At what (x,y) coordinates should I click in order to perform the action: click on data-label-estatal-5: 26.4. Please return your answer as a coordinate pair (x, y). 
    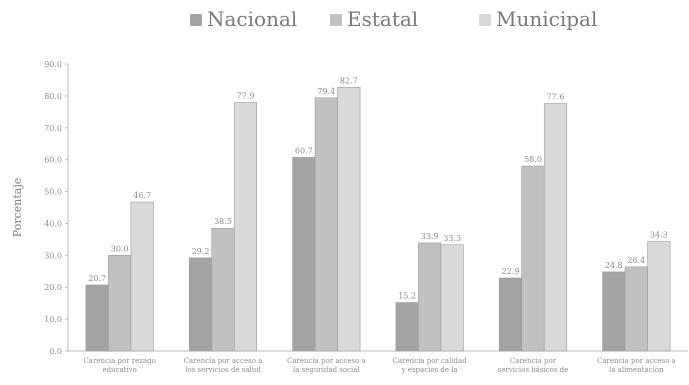
    Looking at the image, I should click on (636, 260).